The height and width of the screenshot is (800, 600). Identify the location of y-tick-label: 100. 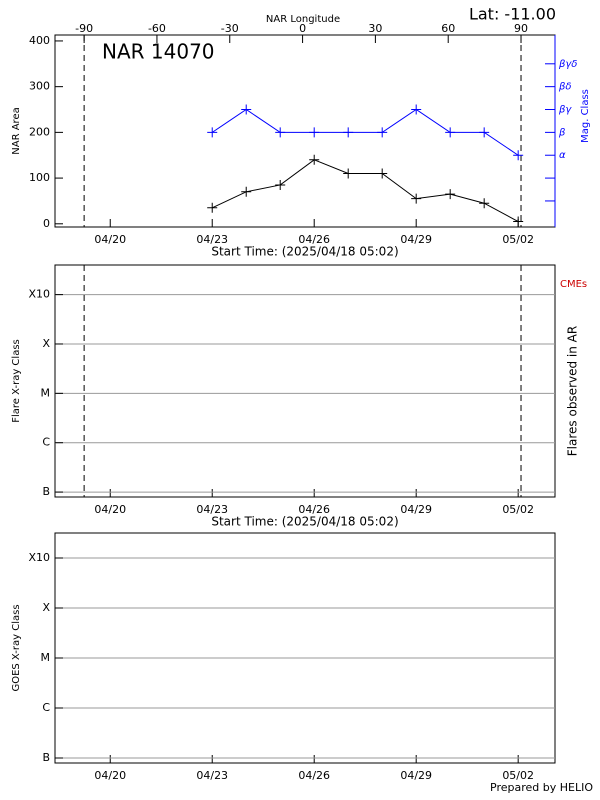
(39, 177).